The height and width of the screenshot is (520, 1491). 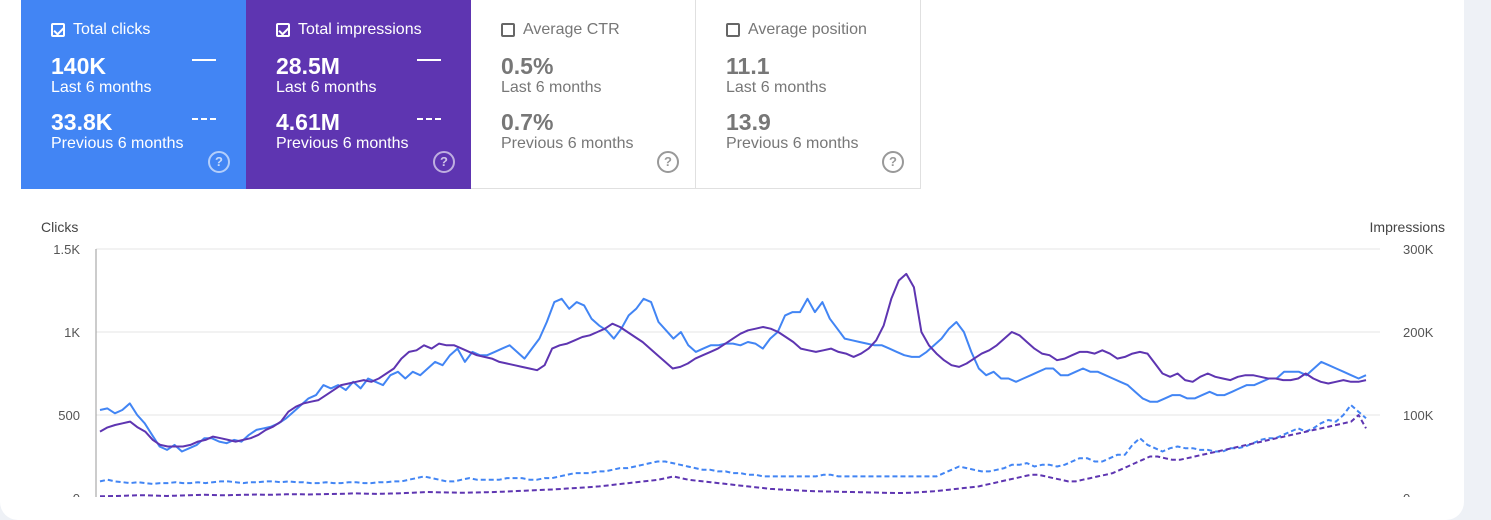 What do you see at coordinates (82, 122) in the screenshot?
I see `previous-value: 33.8K` at bounding box center [82, 122].